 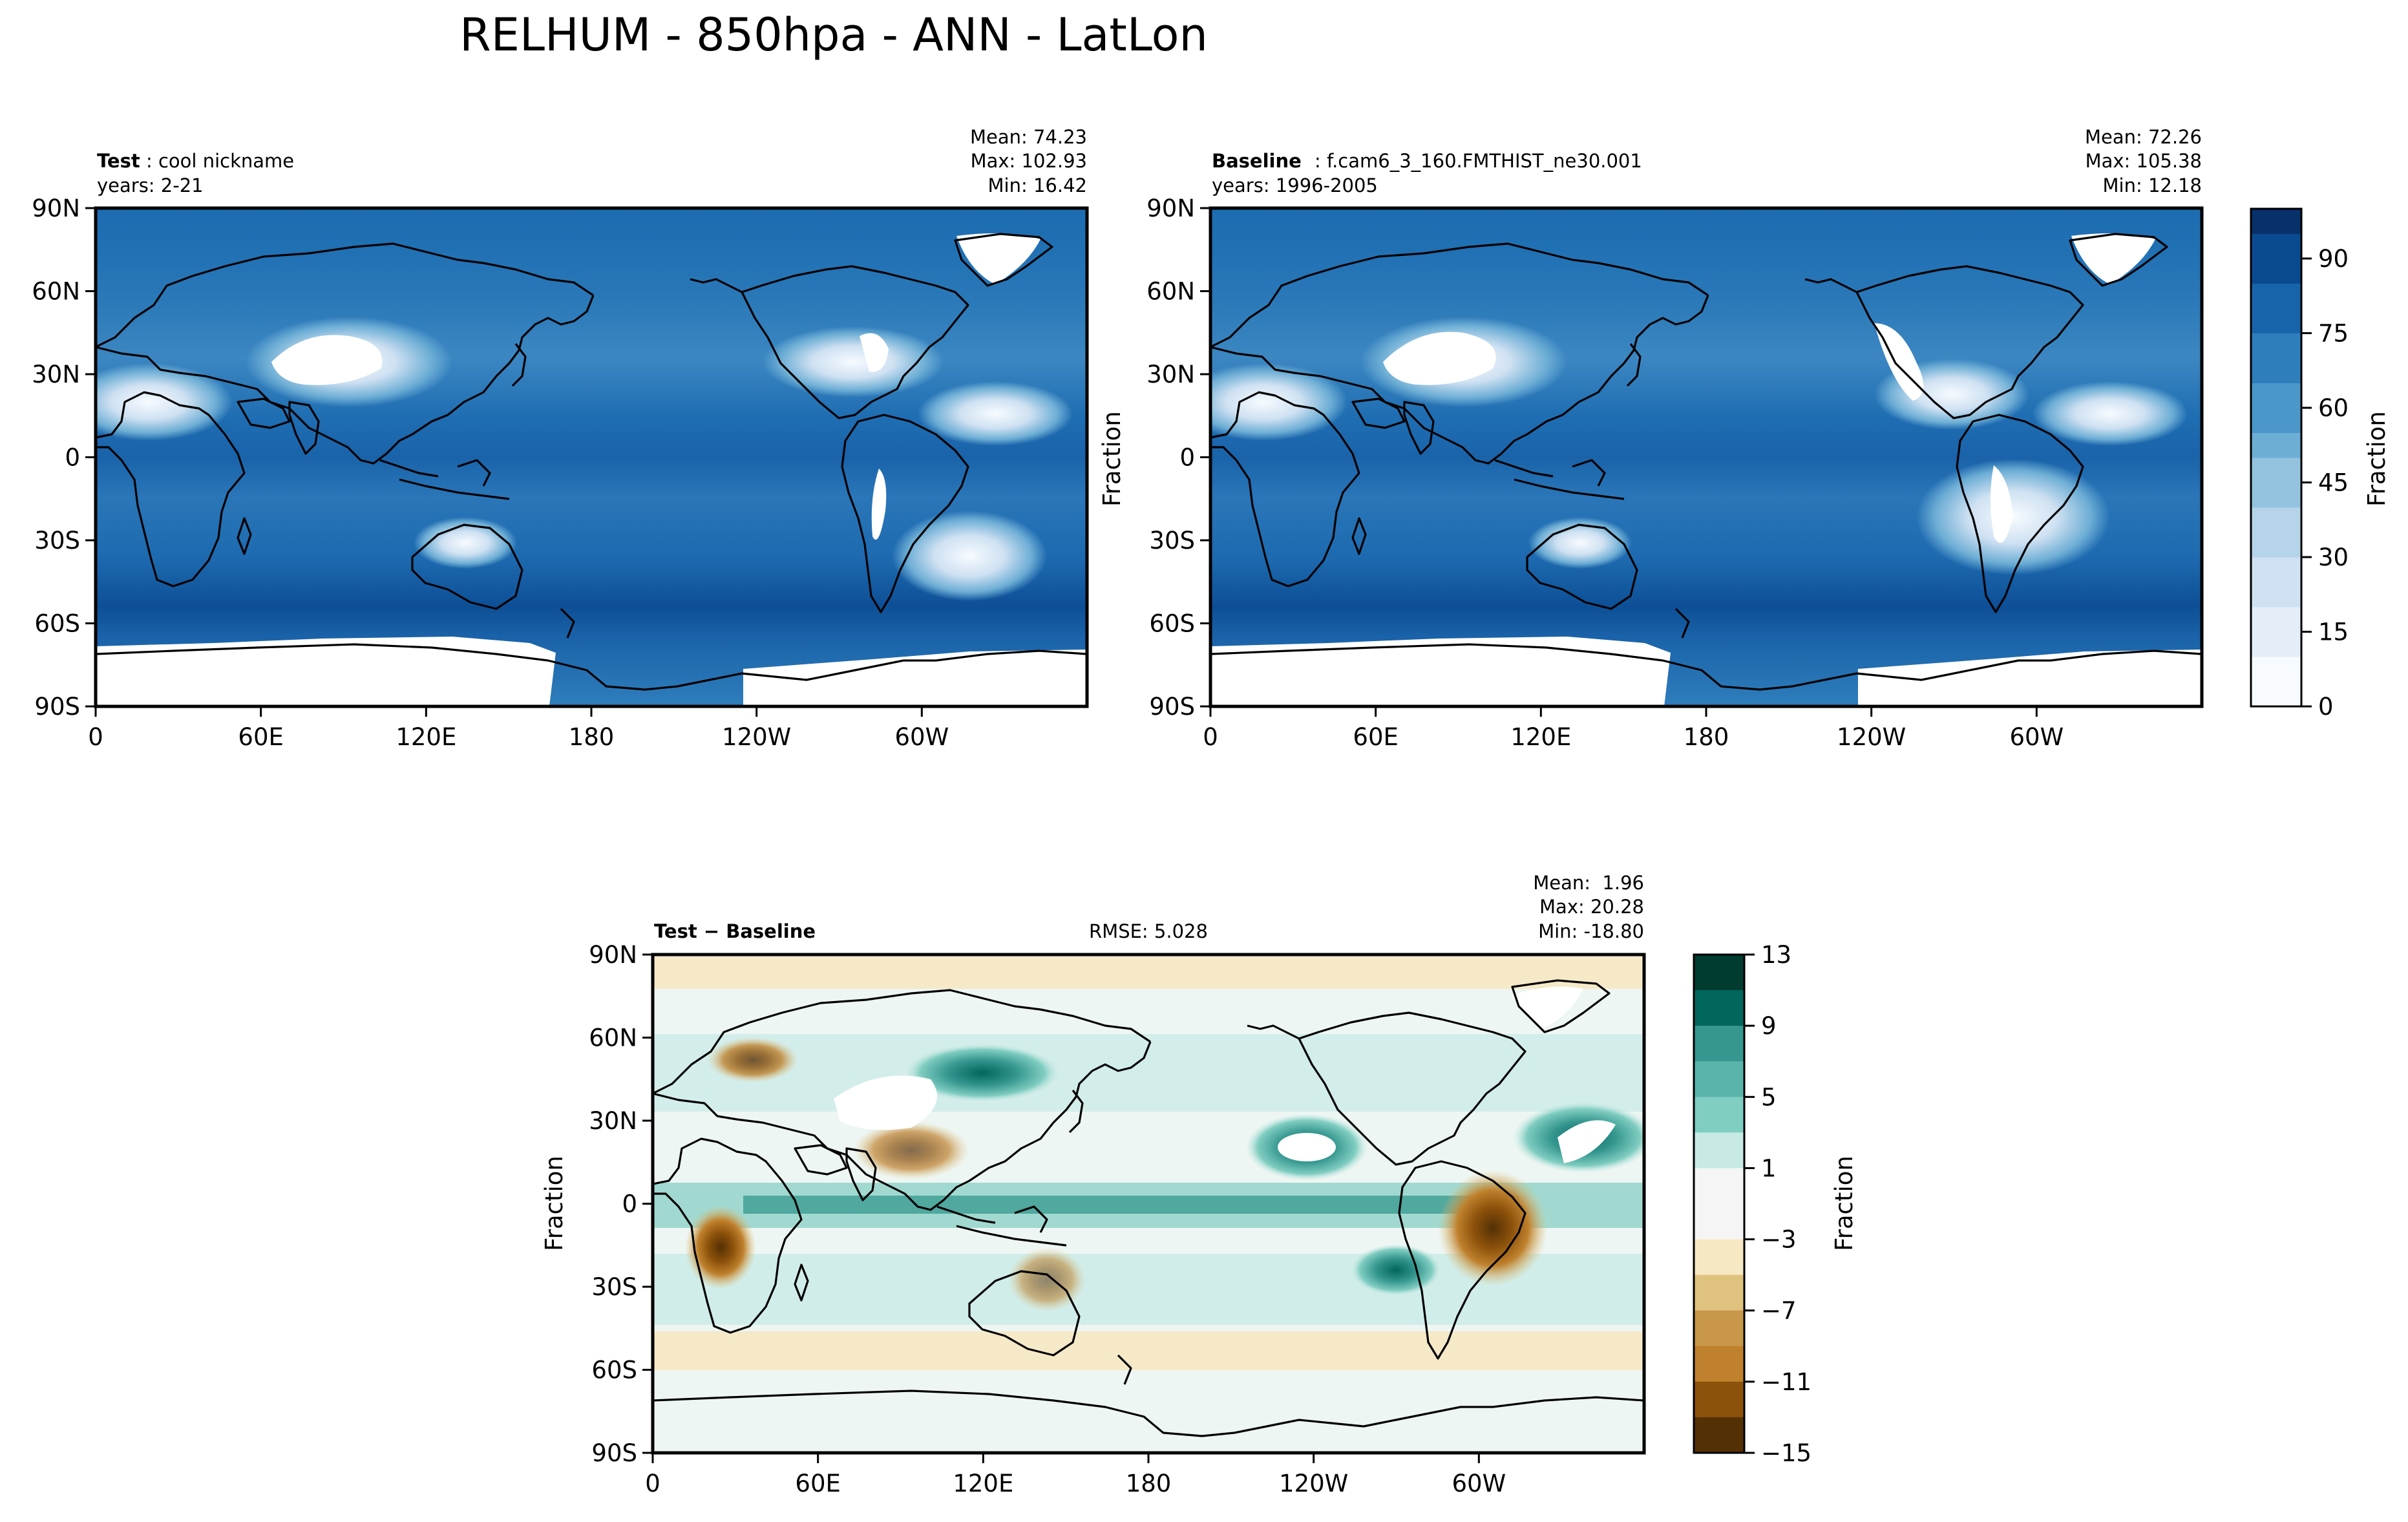 I want to click on baseline-field, so click(x=1706, y=457).